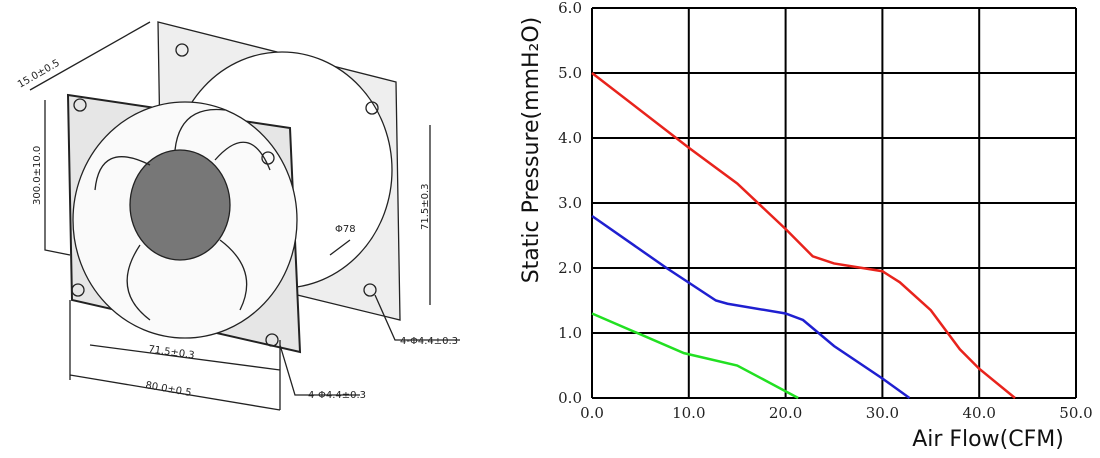 Image resolution: width=1100 pixels, height=458 pixels. I want to click on dimension-label: 80.0±0.5, so click(168, 389).